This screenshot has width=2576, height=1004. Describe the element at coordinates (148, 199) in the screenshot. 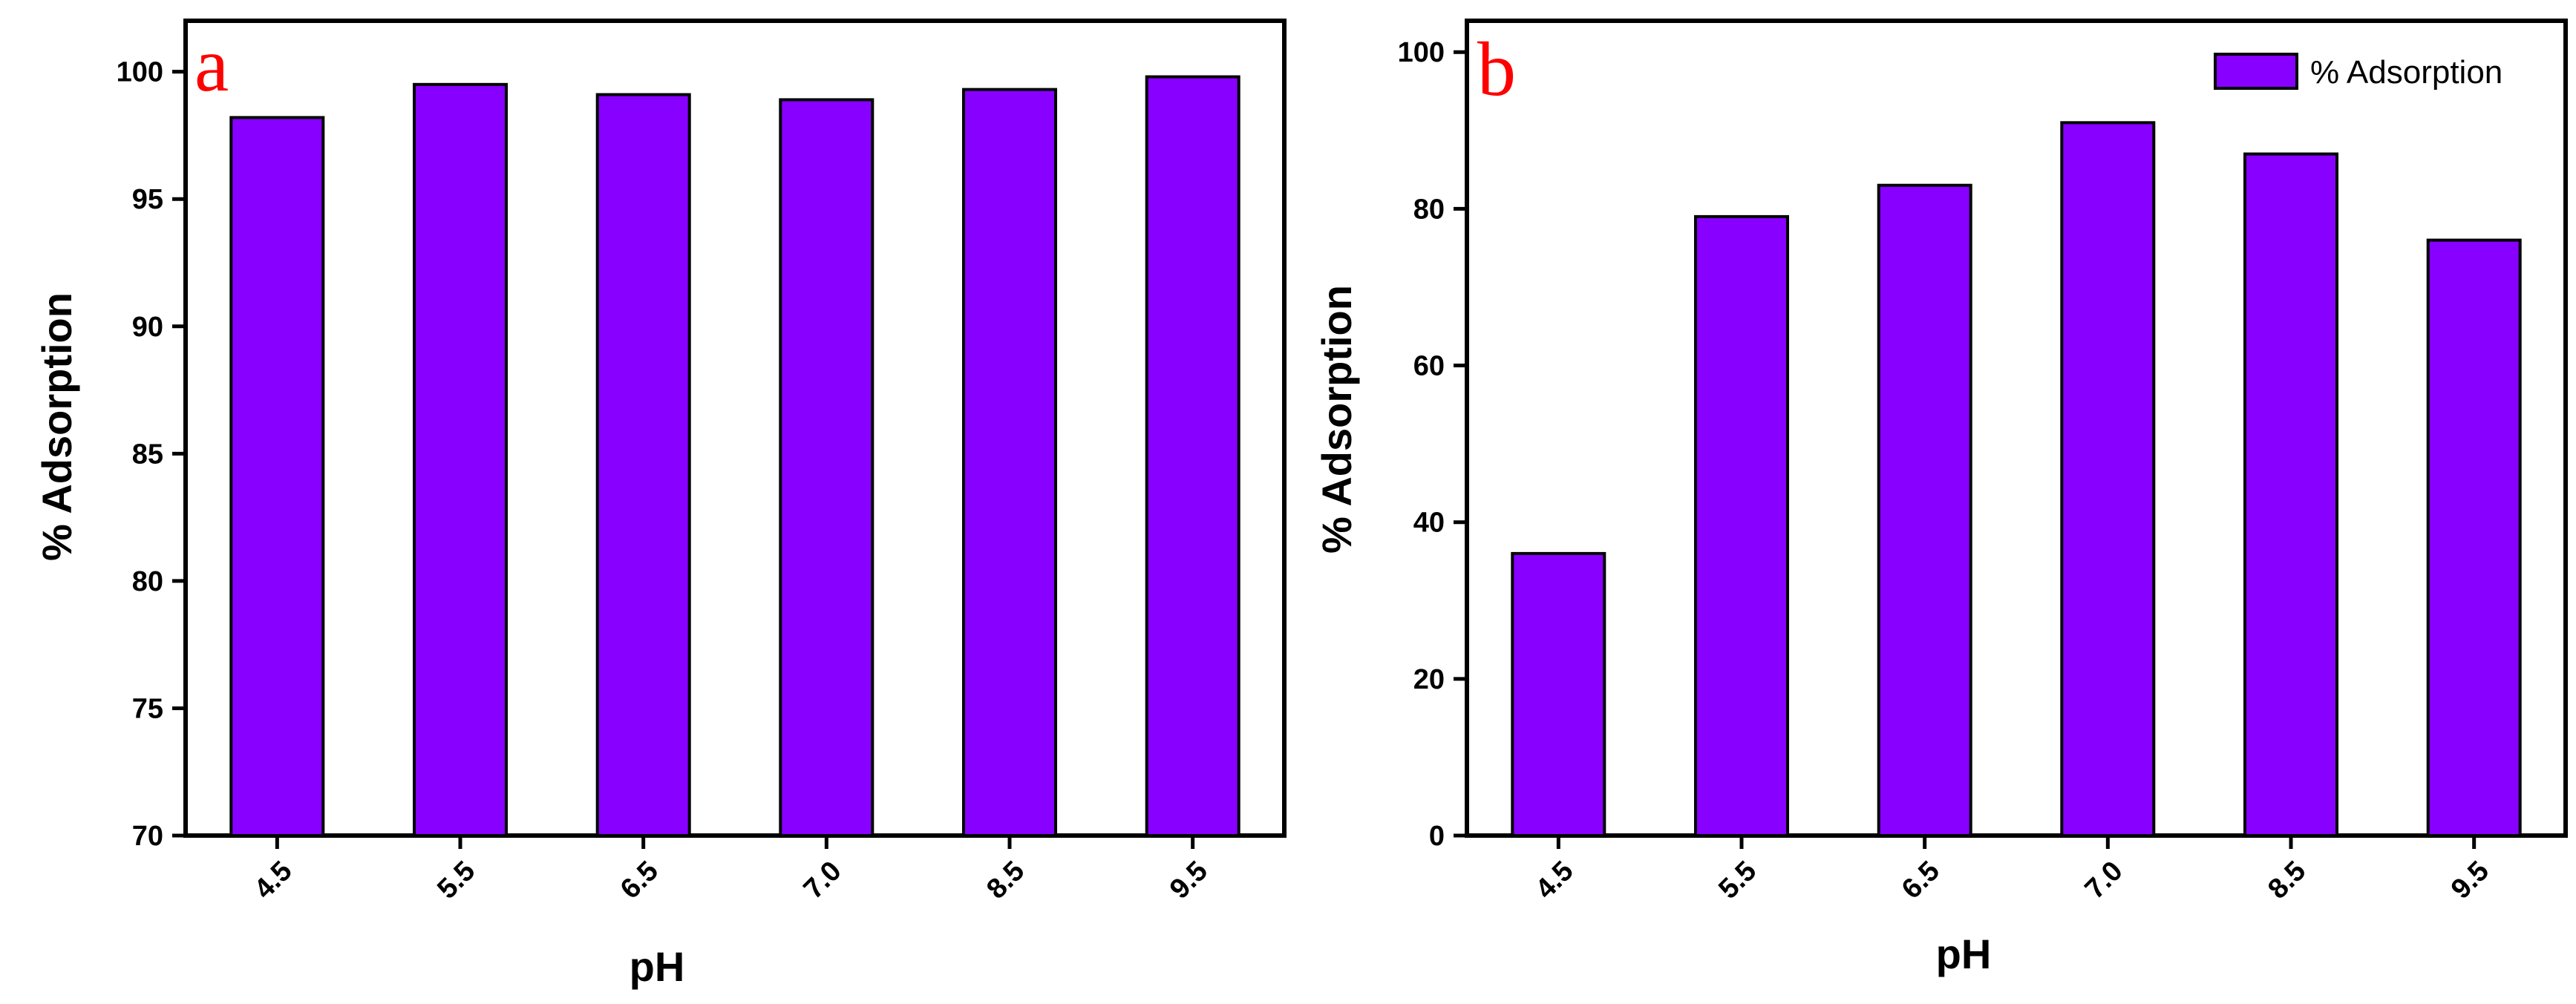

I see `y-tick-label: 95` at that location.